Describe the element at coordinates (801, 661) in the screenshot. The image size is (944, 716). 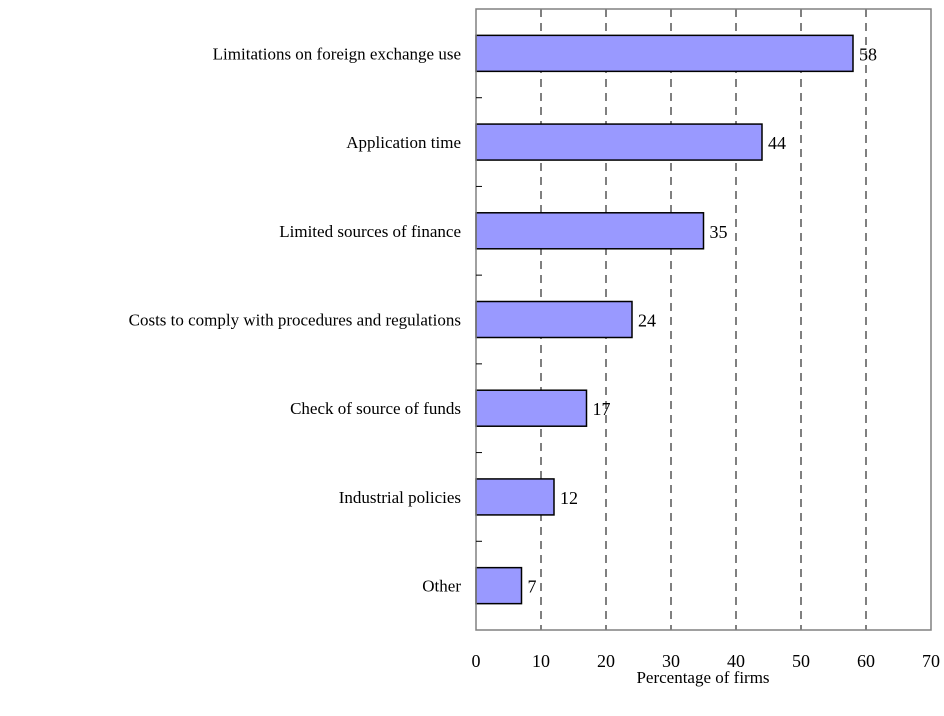
I see `x-tick-label-50: 50` at that location.